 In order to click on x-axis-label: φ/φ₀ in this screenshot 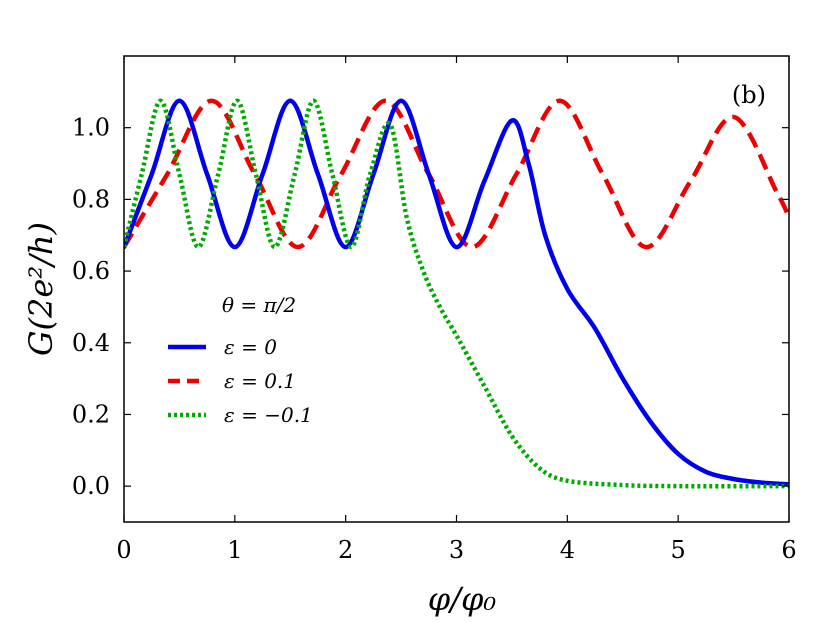, I will do `click(462, 599)`.